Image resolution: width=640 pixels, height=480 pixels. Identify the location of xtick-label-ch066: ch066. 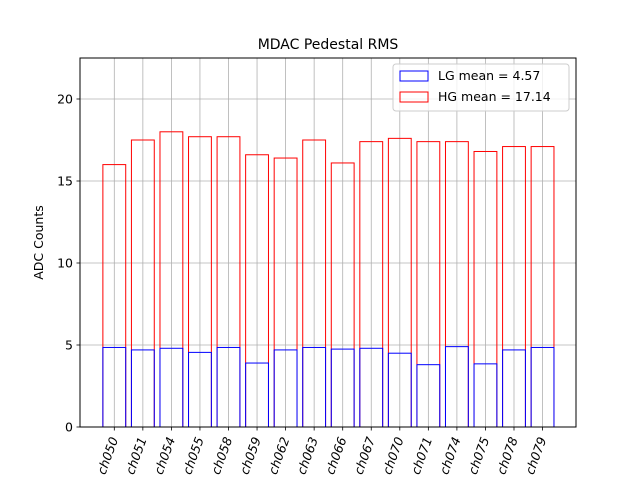
(335, 455).